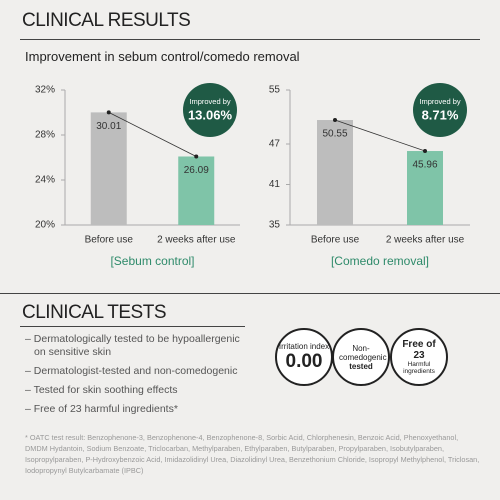 The image size is (500, 500). I want to click on badge: Irritation index 0.00, so click(304, 357).